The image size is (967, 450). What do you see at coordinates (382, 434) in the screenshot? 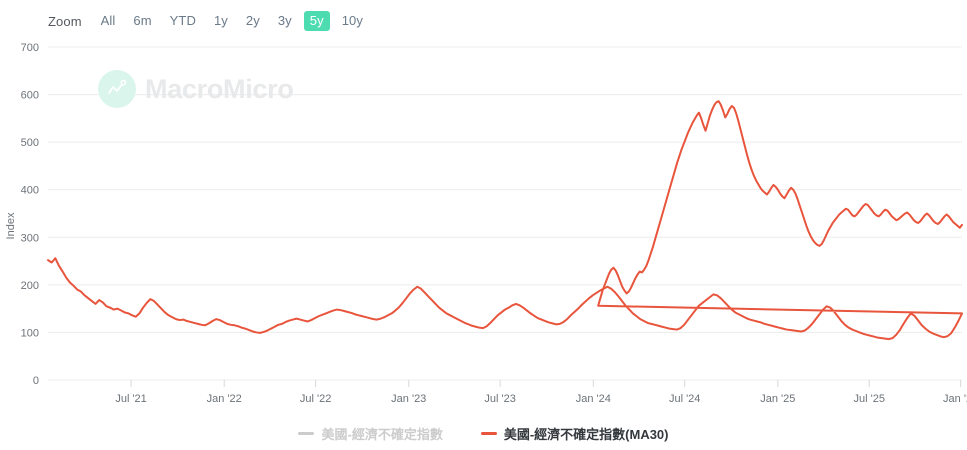
I see `legend-label: 美國-經濟不確定指數` at bounding box center [382, 434].